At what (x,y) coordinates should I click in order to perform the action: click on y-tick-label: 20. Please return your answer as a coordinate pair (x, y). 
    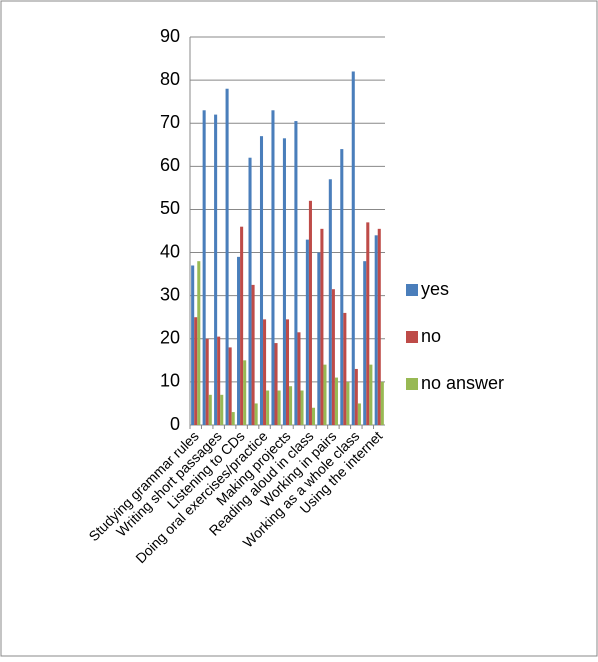
    Looking at the image, I should click on (170, 338).